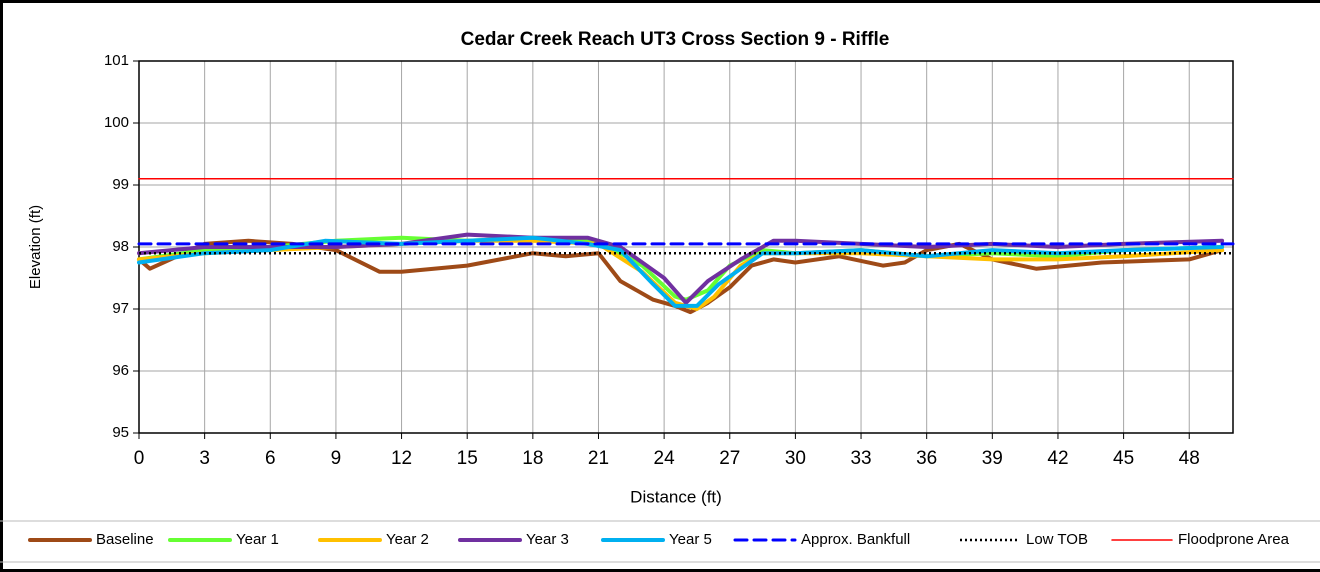  I want to click on x-tick-label: 45, so click(1123, 458).